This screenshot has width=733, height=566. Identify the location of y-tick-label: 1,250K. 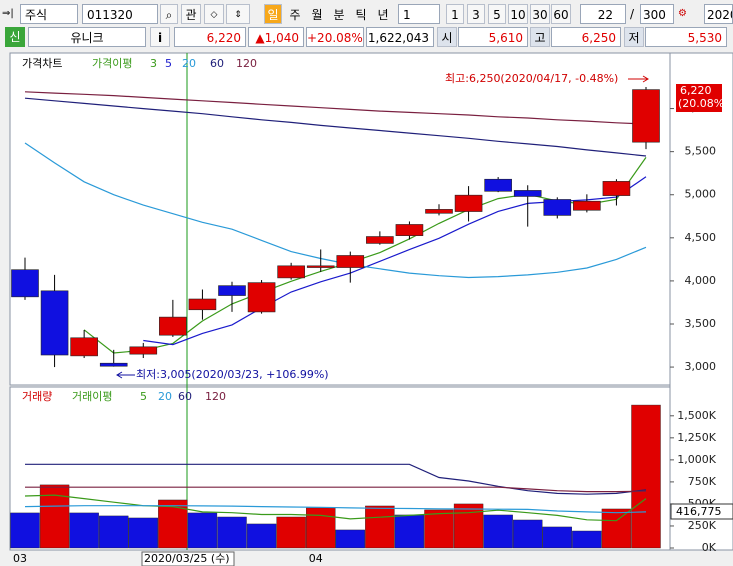
(696, 437).